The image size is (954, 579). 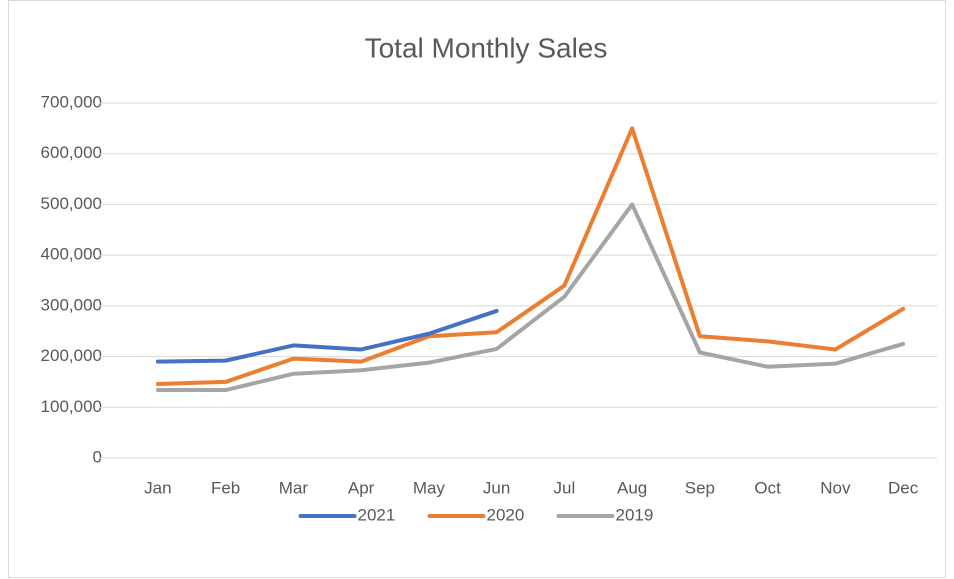 I want to click on y-tick-label: 300,000, so click(x=71, y=304).